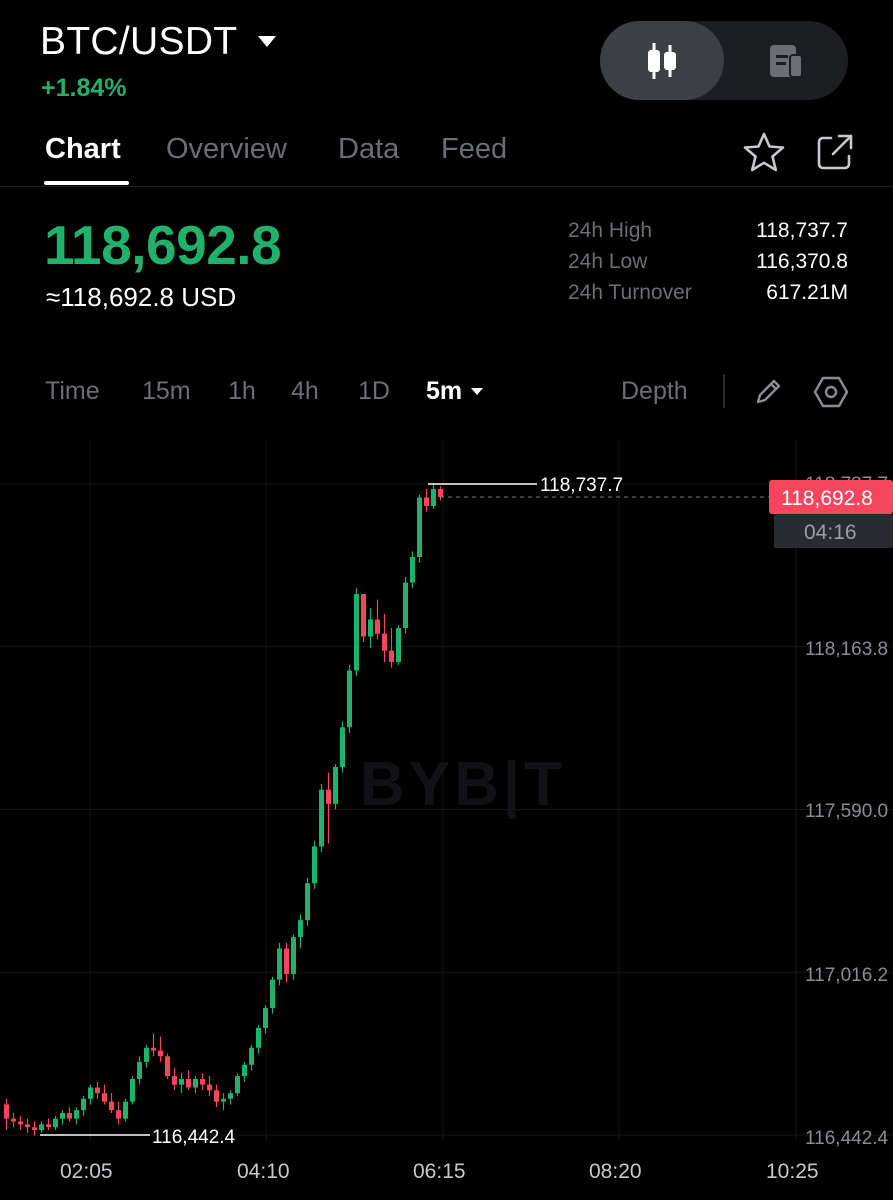 The image size is (893, 1200). Describe the element at coordinates (827, 498) in the screenshot. I see `current-price-tag-text: 118,692.8` at that location.